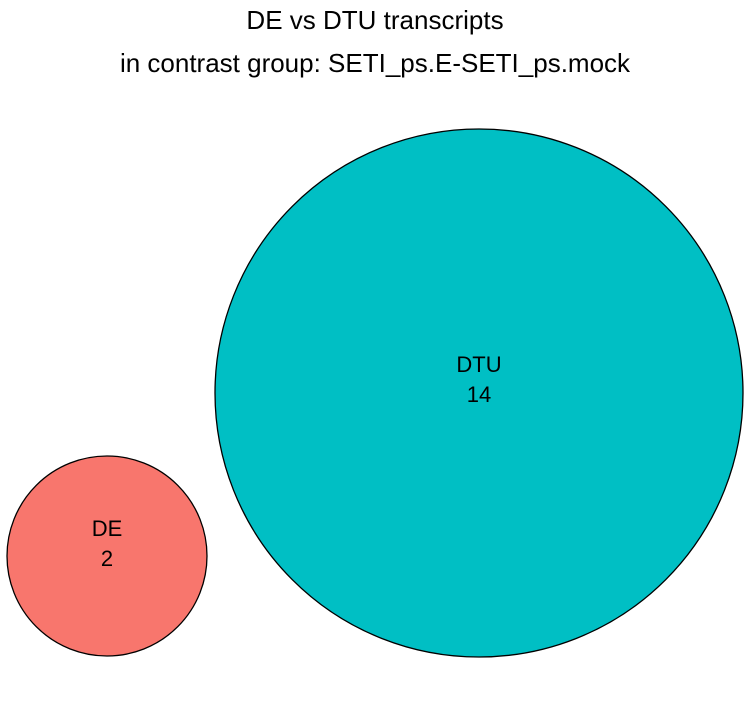 This screenshot has width=750, height=705. I want to click on de-set-circle, so click(107, 556).